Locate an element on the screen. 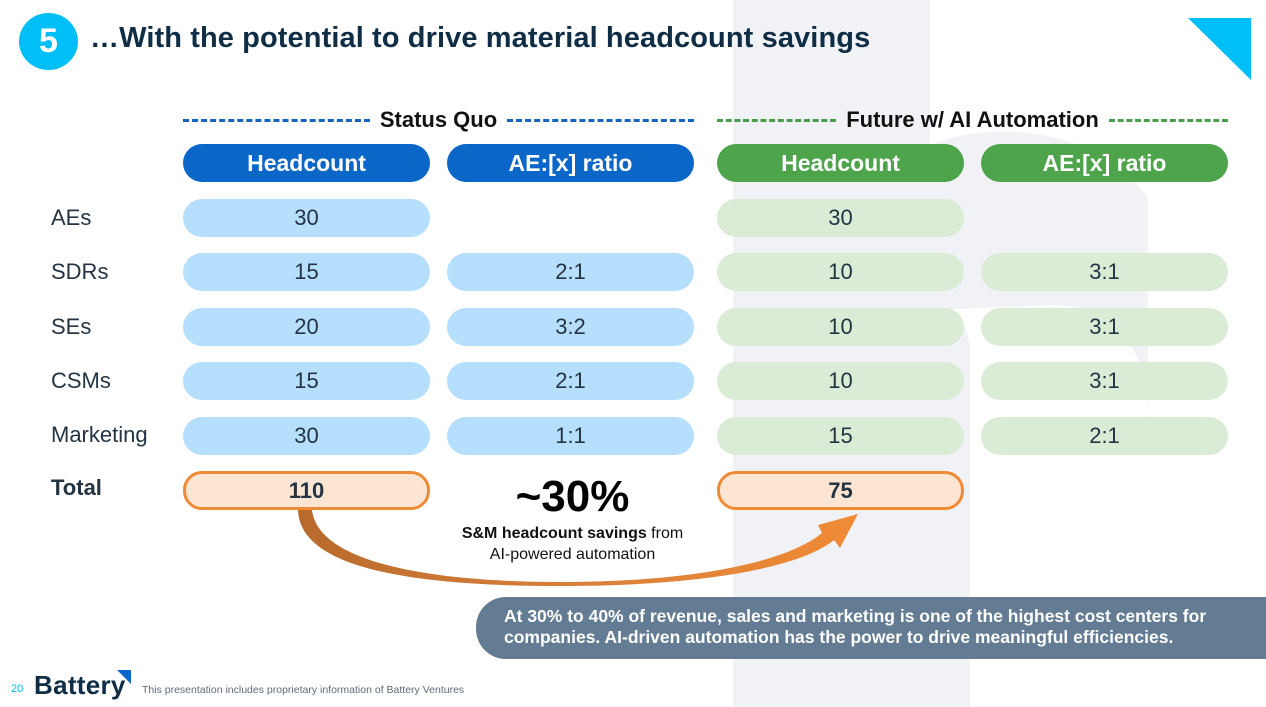 The height and width of the screenshot is (707, 1266). row-label-marketing: Marketing is located at coordinates (99, 434).